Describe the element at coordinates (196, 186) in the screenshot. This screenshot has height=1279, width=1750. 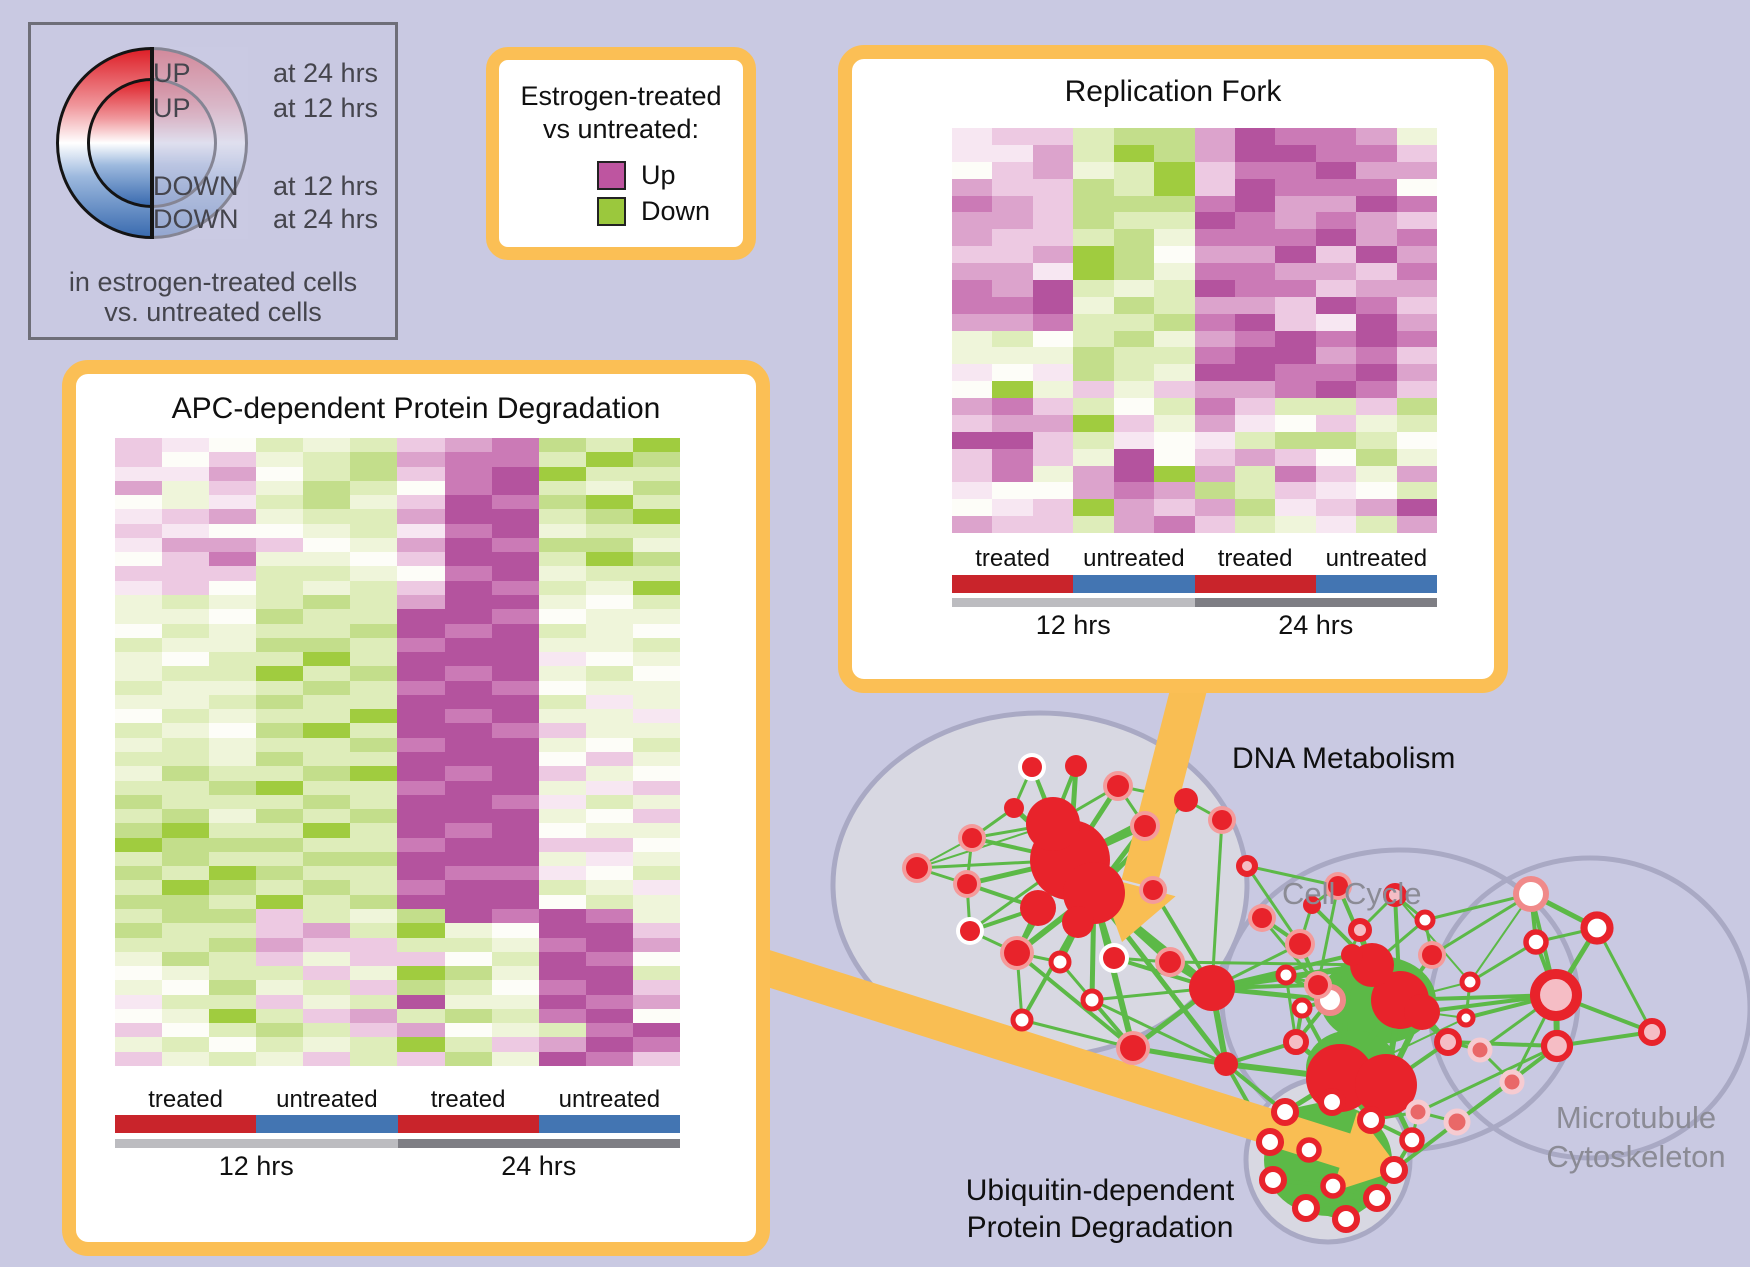
I see `legend-dir-label: DOWN` at that location.